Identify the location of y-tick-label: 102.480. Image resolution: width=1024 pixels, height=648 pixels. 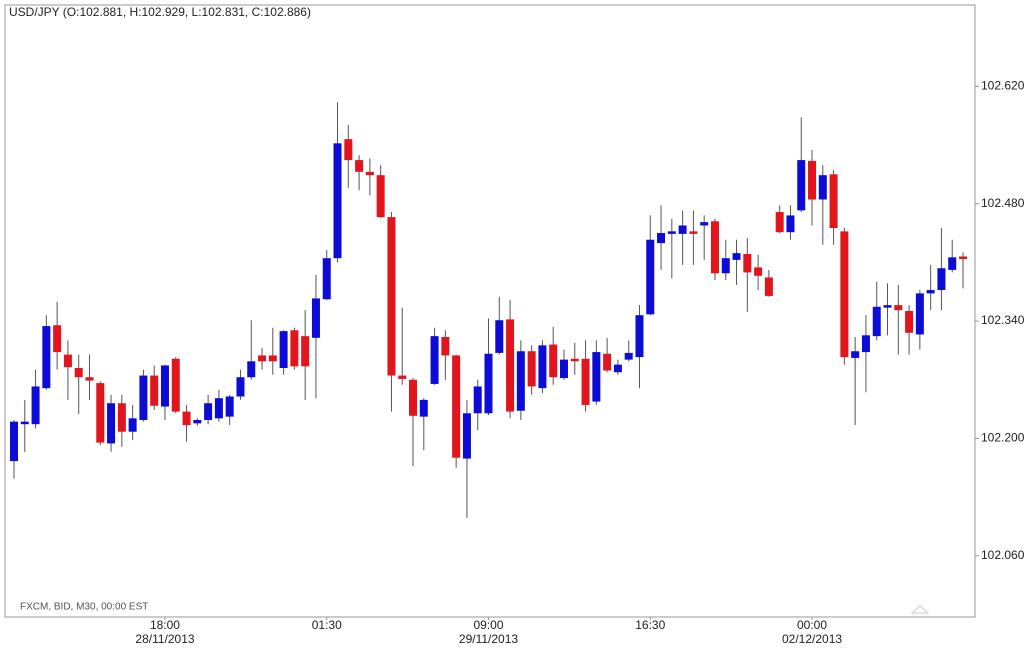
(1002, 203).